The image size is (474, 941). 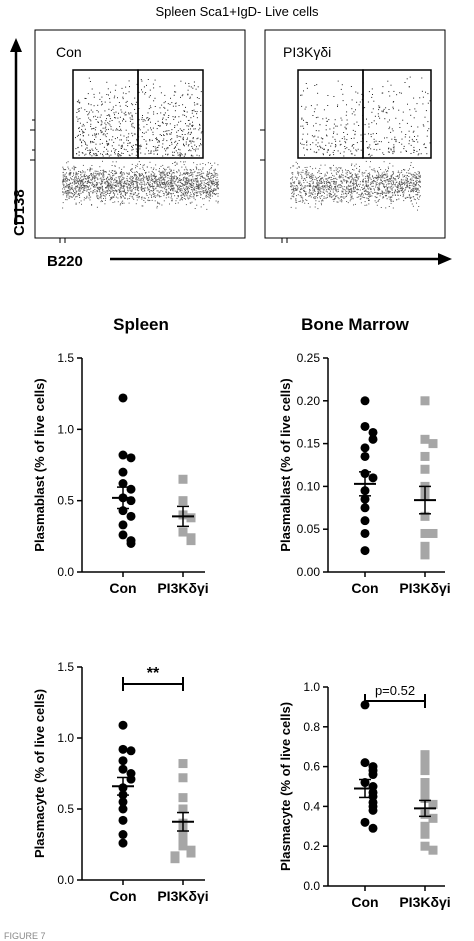 What do you see at coordinates (311, 886) in the screenshot?
I see `y-tick-label: 0.0` at bounding box center [311, 886].